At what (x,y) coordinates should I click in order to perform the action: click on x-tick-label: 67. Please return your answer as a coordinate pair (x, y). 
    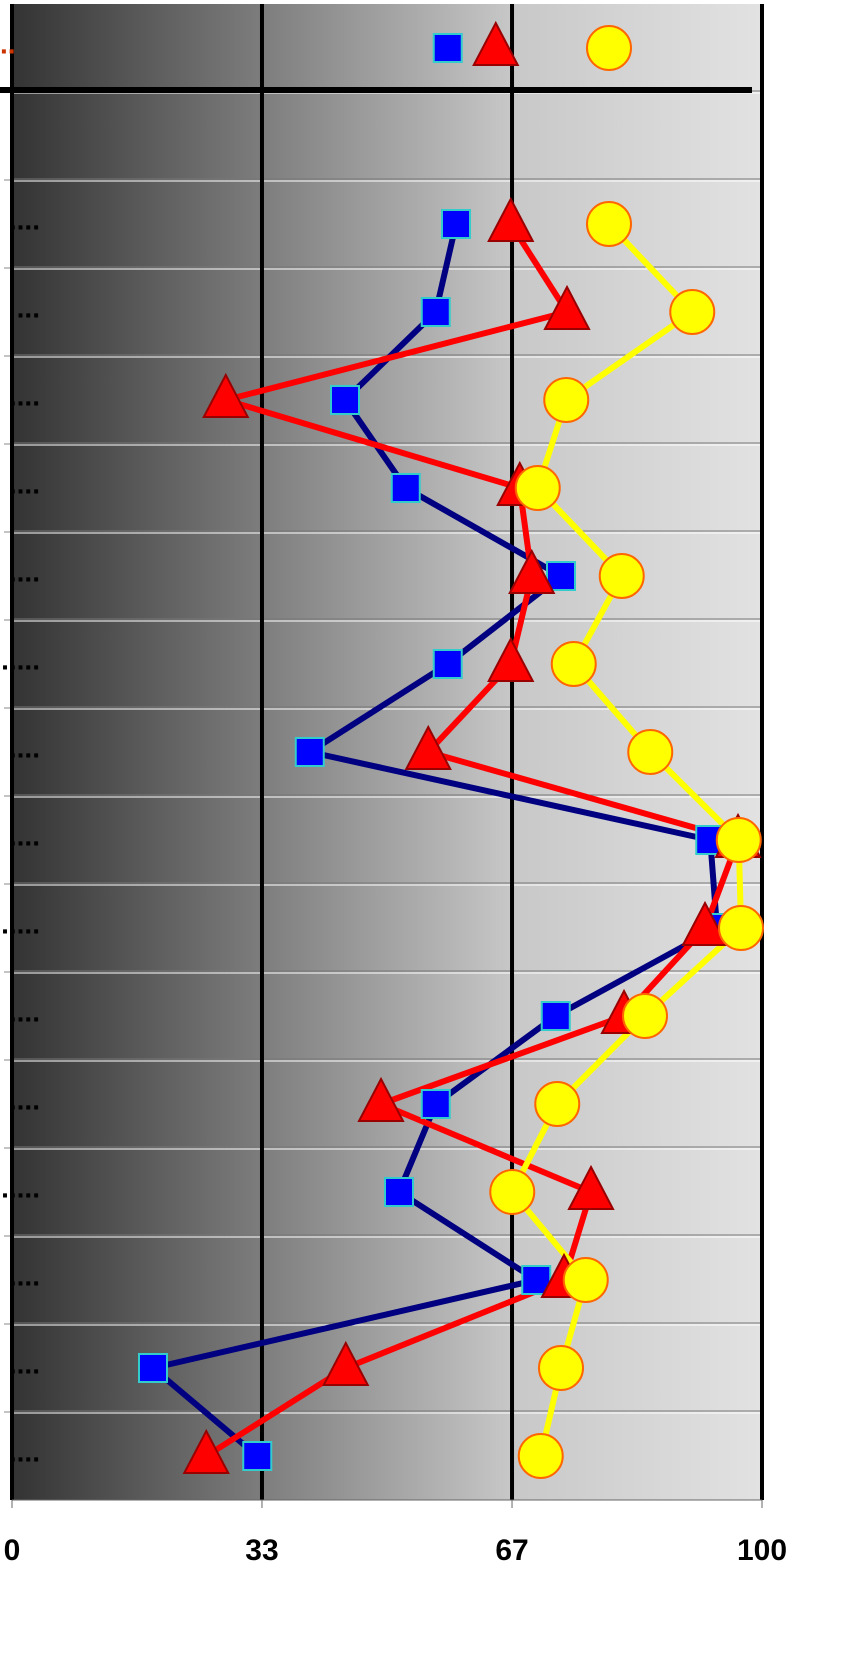
    Looking at the image, I should click on (511, 1550).